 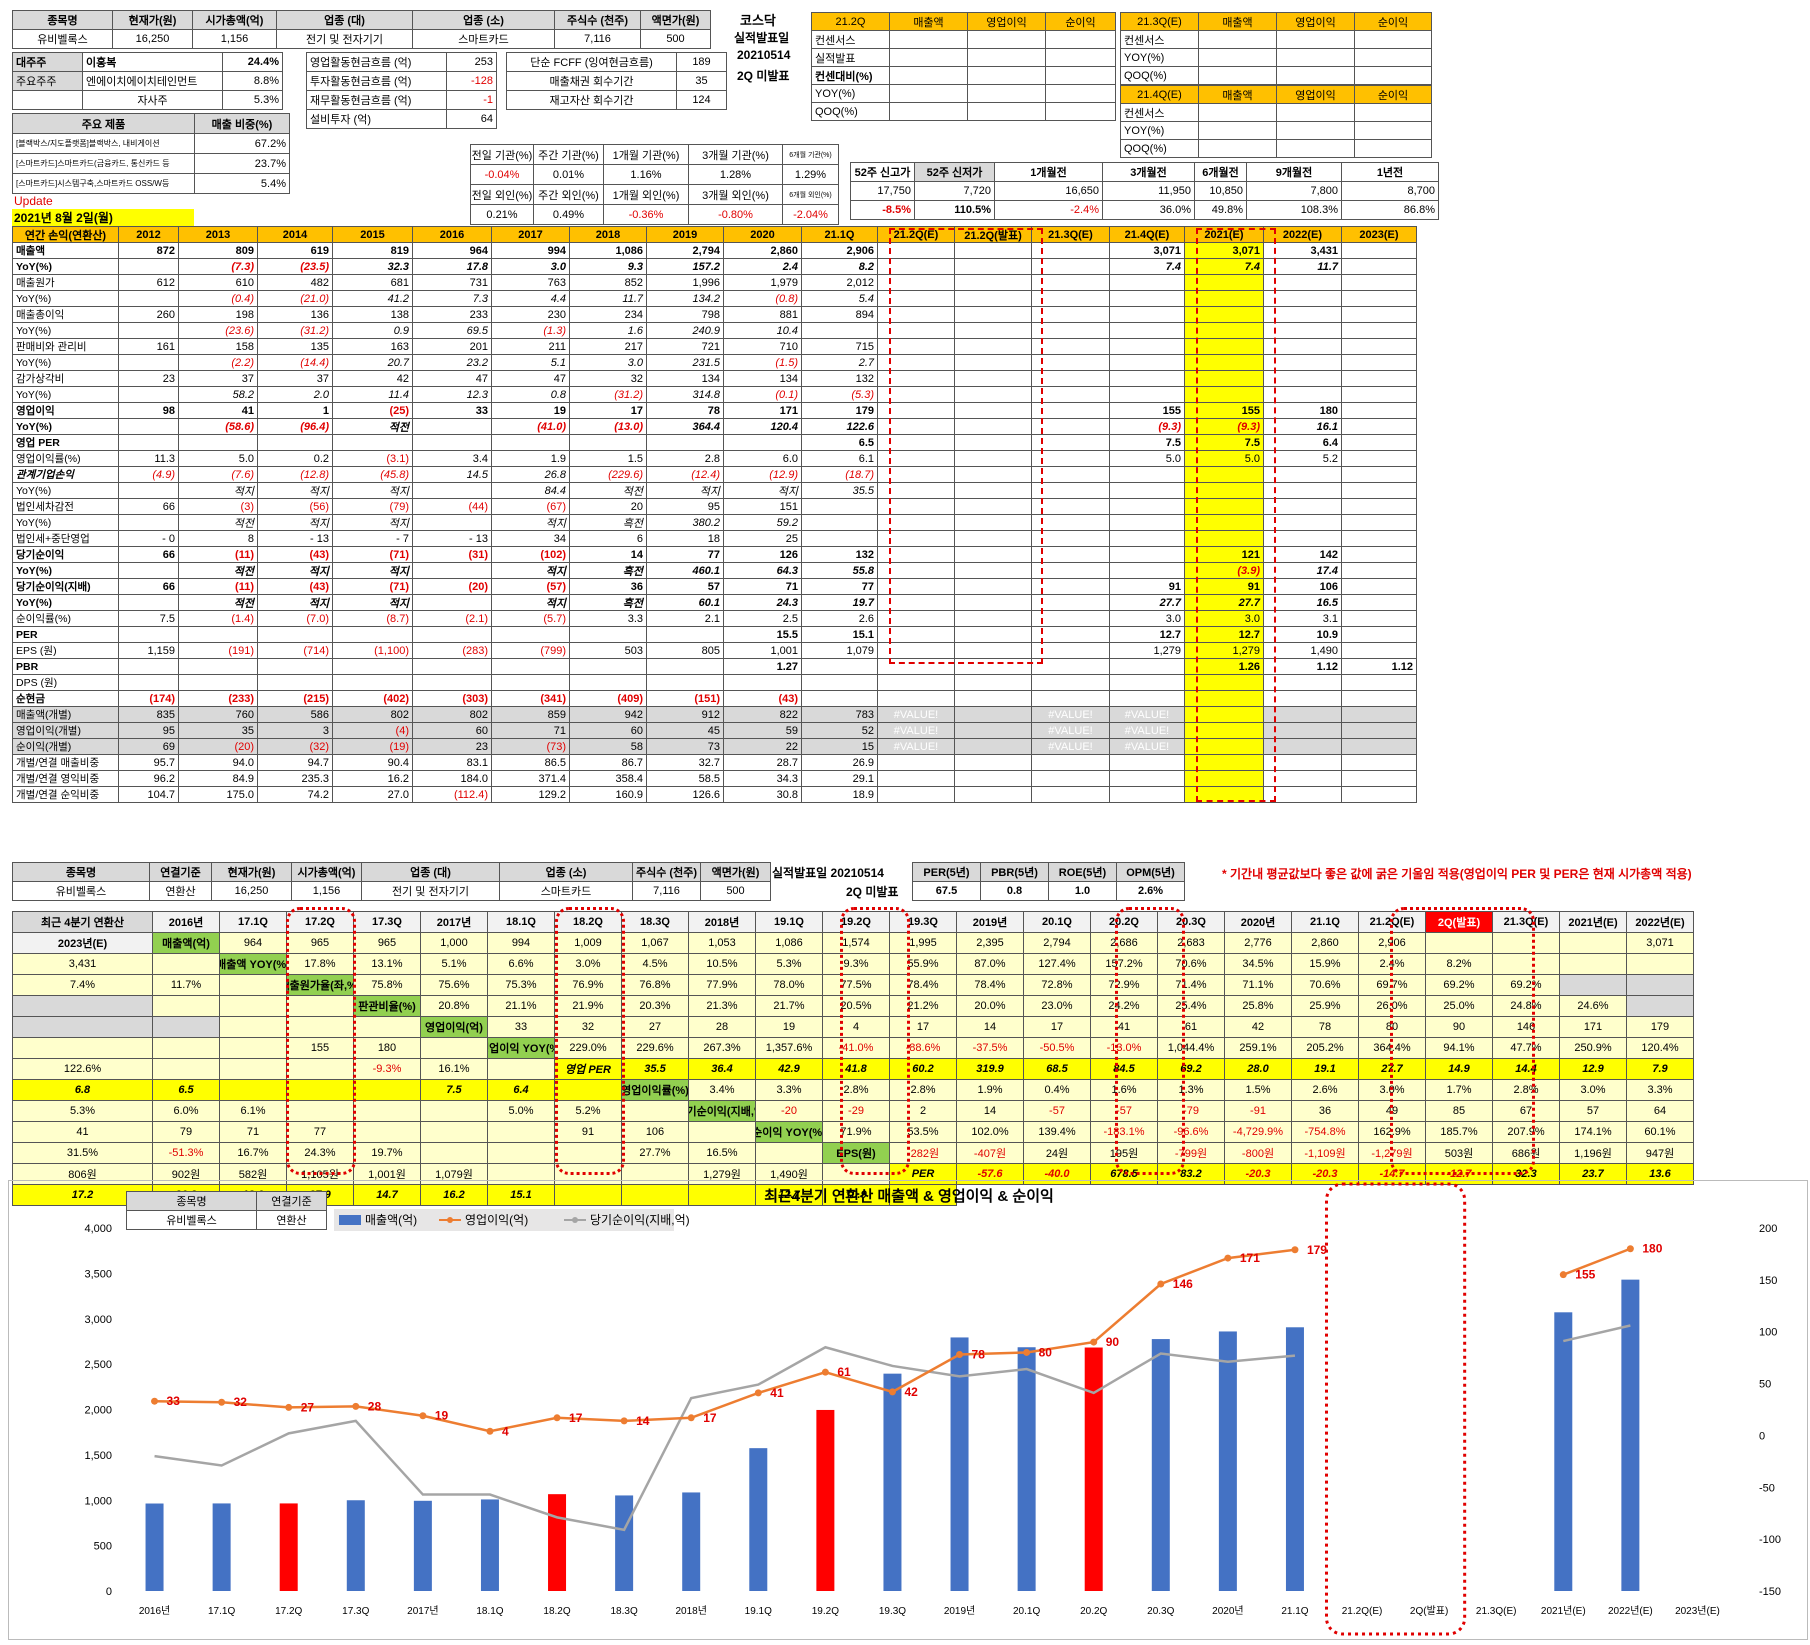 What do you see at coordinates (588, 1132) in the screenshot?
I see `value-cell: 91` at bounding box center [588, 1132].